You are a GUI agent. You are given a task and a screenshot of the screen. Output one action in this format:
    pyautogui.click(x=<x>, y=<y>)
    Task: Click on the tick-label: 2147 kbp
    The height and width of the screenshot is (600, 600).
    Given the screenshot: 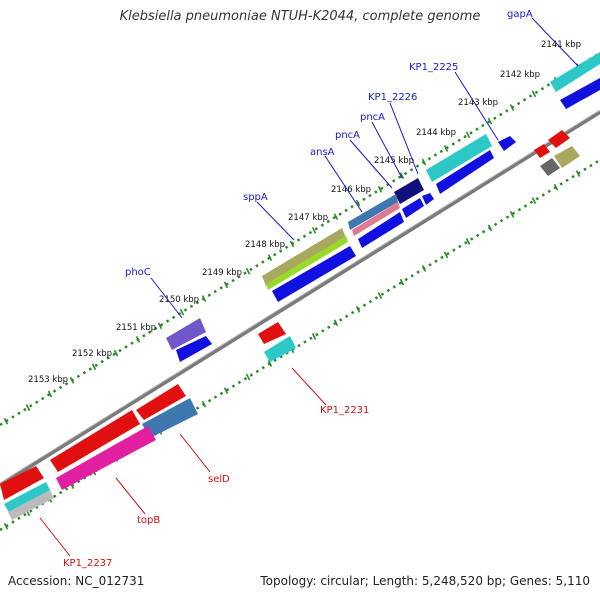 What is the action you would take?
    pyautogui.click(x=308, y=218)
    